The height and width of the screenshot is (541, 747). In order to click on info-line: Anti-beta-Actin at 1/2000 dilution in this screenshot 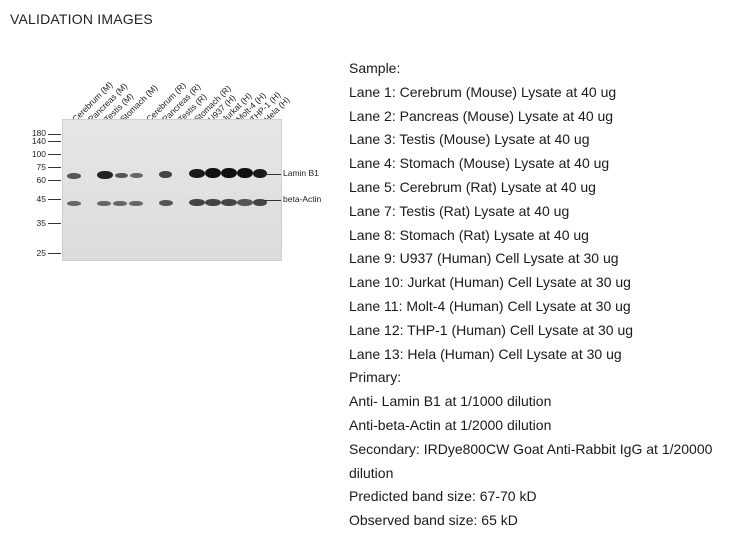, I will do `click(450, 424)`.